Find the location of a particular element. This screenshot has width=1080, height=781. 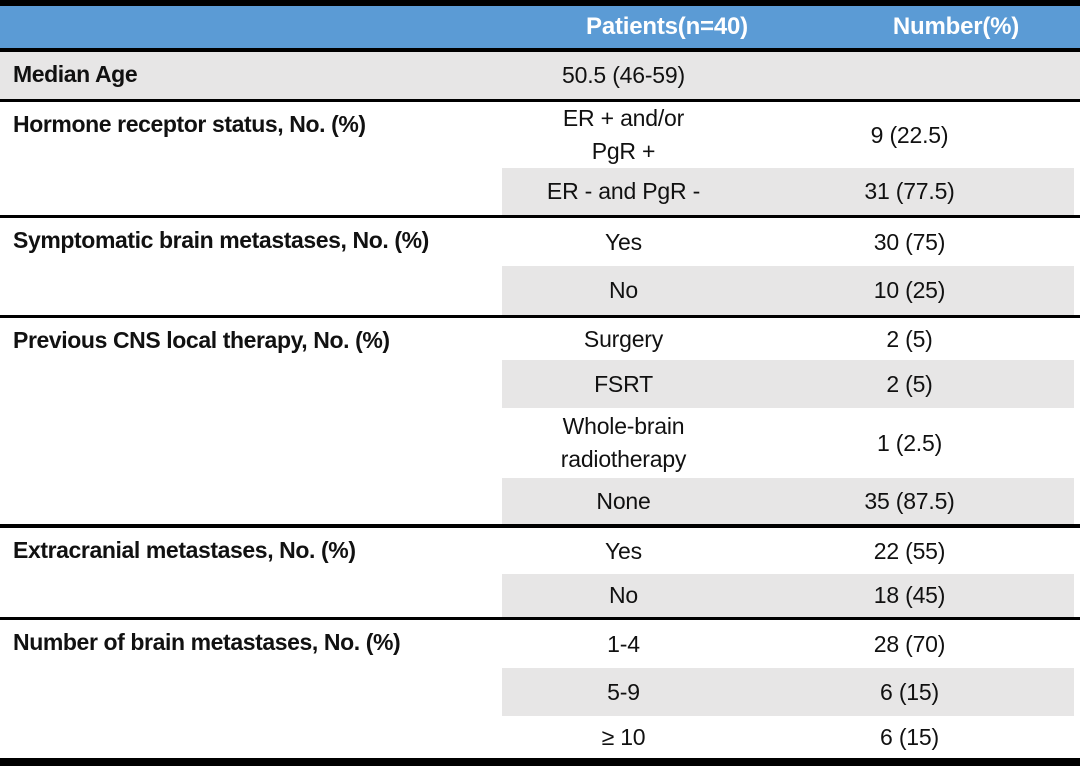

table-row: No 18 (45) is located at coordinates (540, 595).